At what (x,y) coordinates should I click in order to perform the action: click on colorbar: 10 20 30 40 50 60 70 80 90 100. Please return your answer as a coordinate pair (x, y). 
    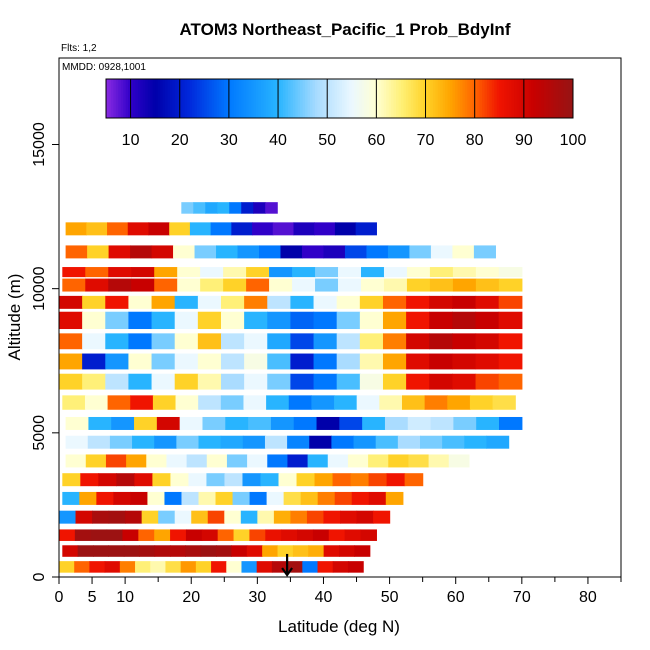
    Looking at the image, I should click on (345, 113).